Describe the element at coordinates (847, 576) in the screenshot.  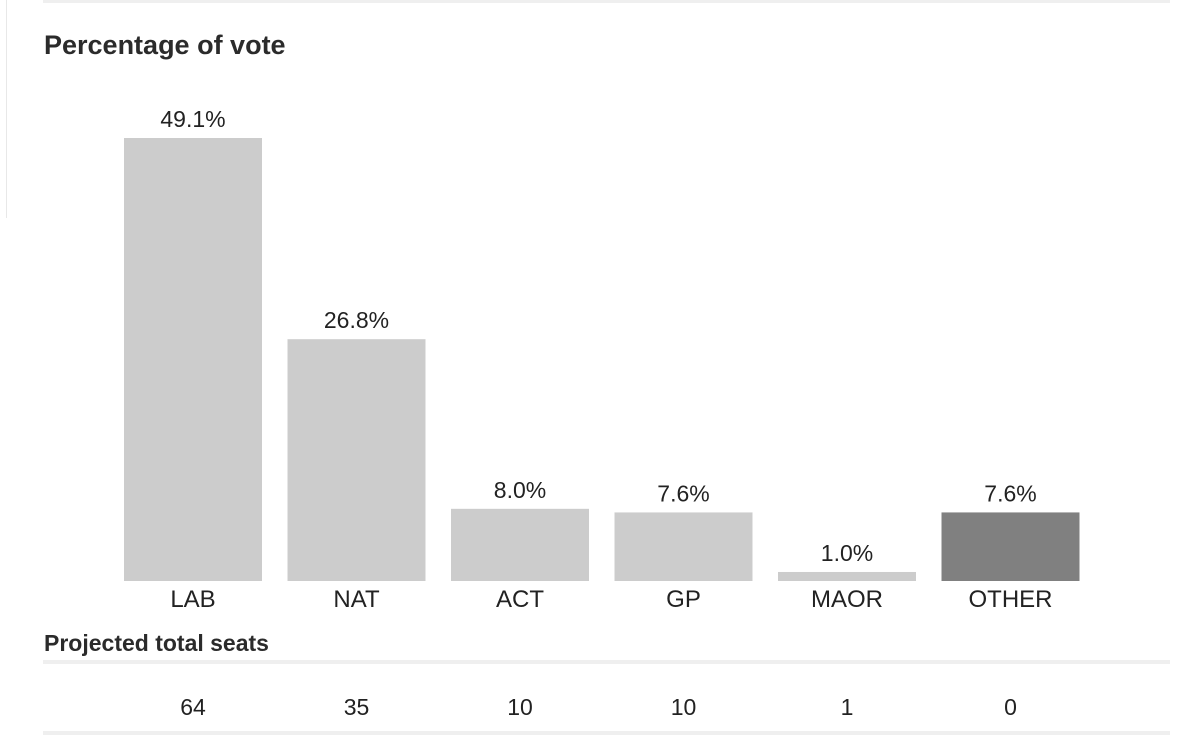
I see `bar-maor` at that location.